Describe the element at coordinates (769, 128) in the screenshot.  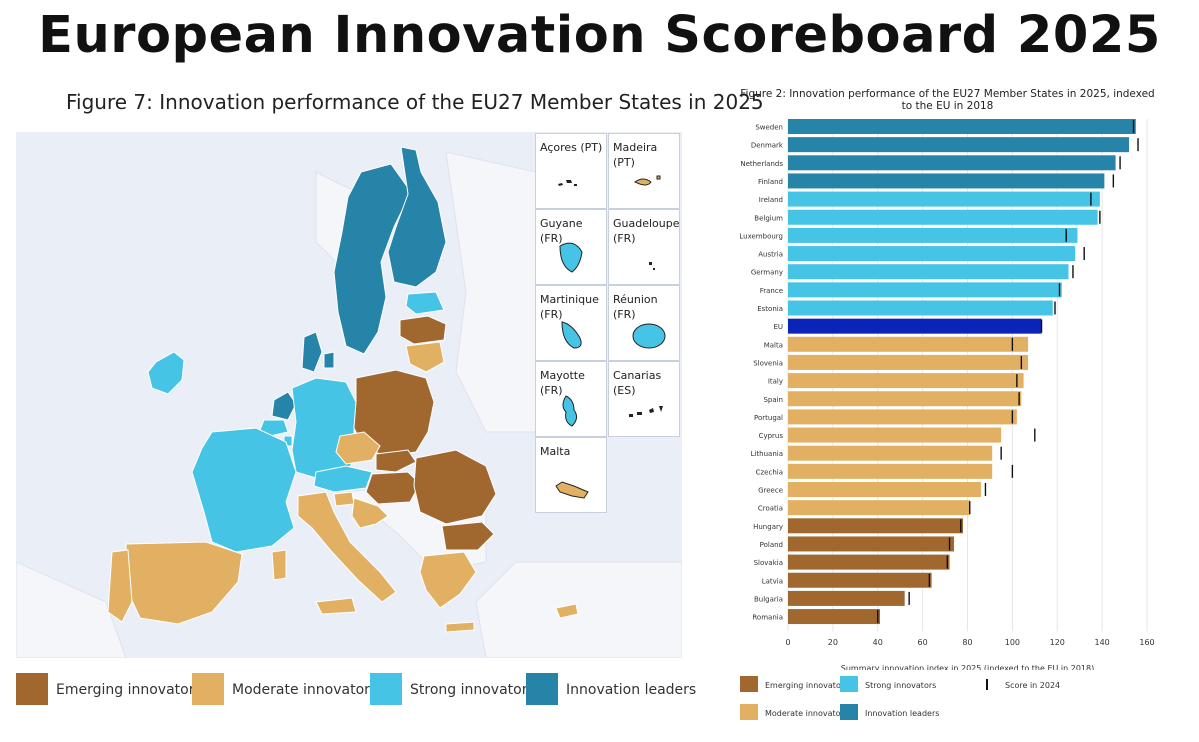
I see `y-category-label: Sweden` at that location.